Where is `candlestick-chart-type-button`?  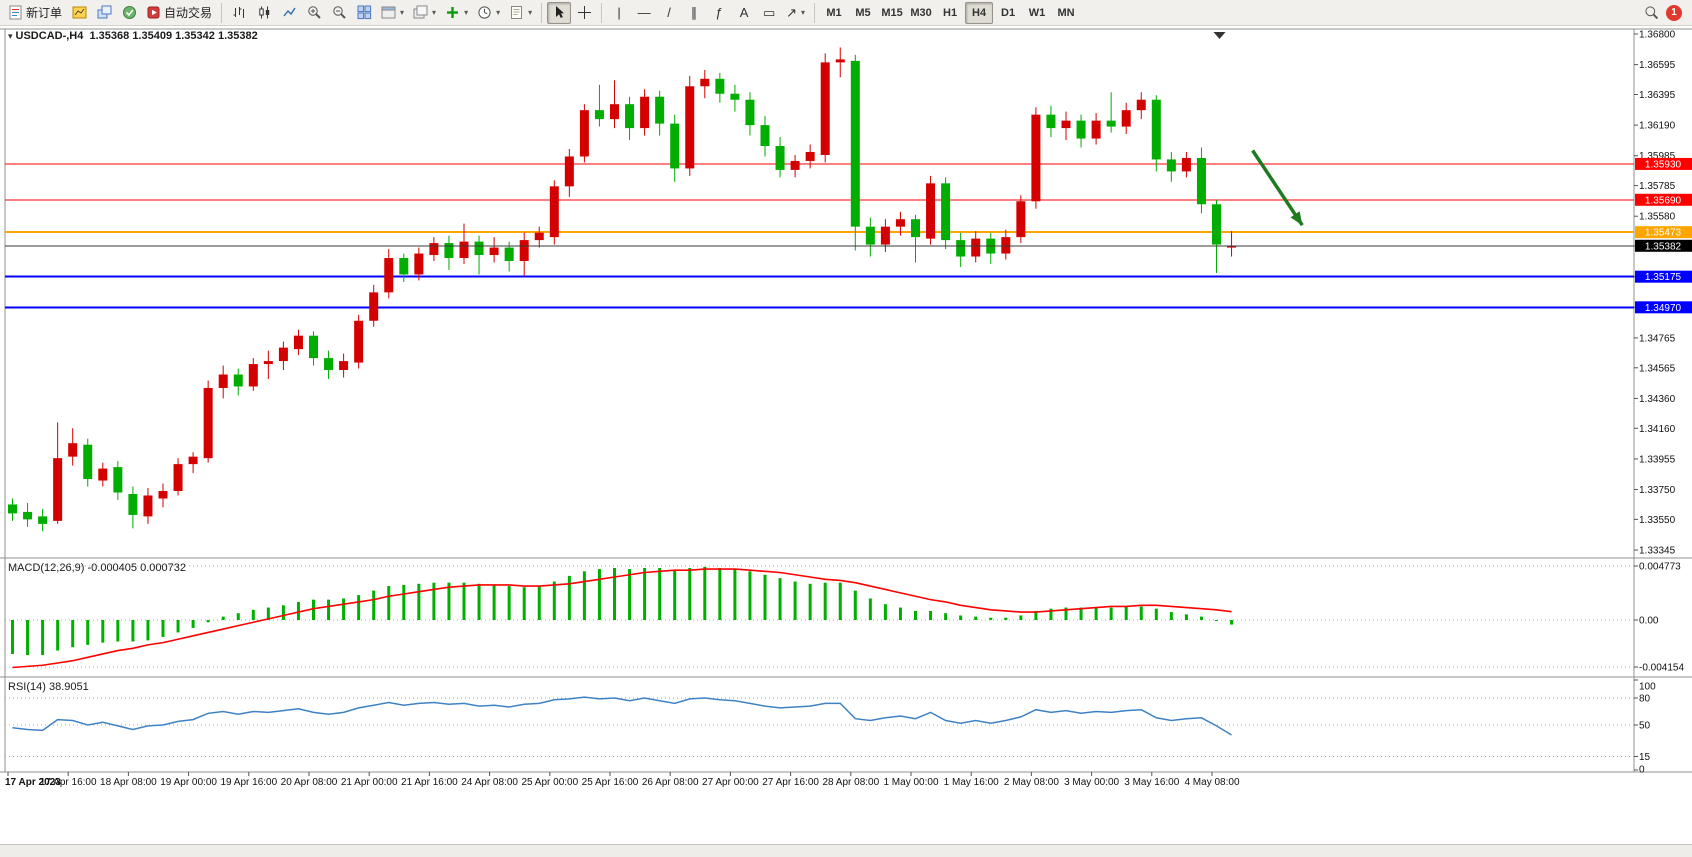
candlestick-chart-type-button is located at coordinates (264, 13).